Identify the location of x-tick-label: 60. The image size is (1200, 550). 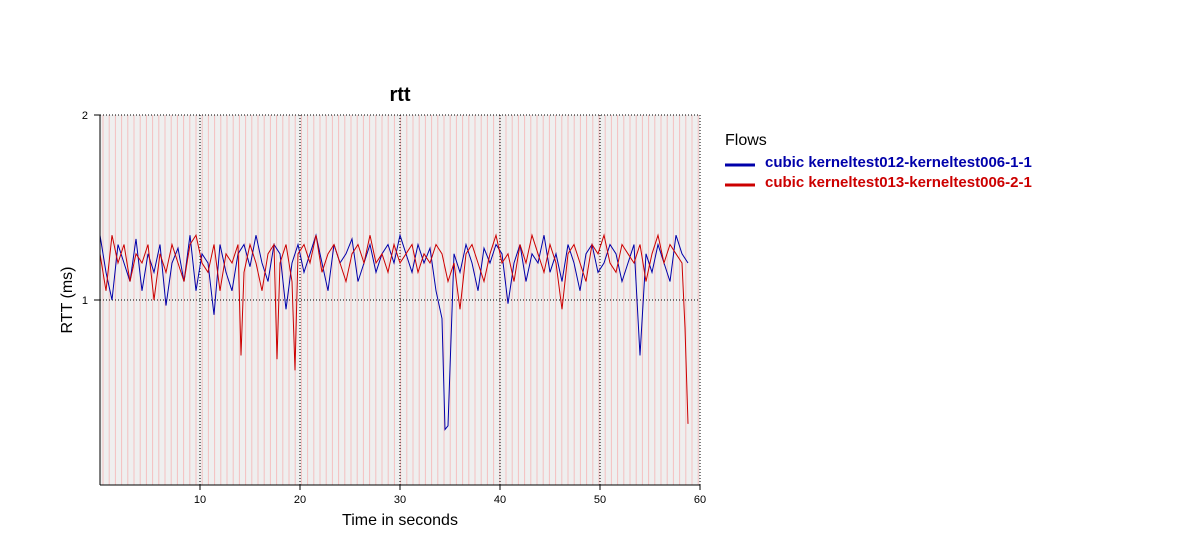
(700, 500).